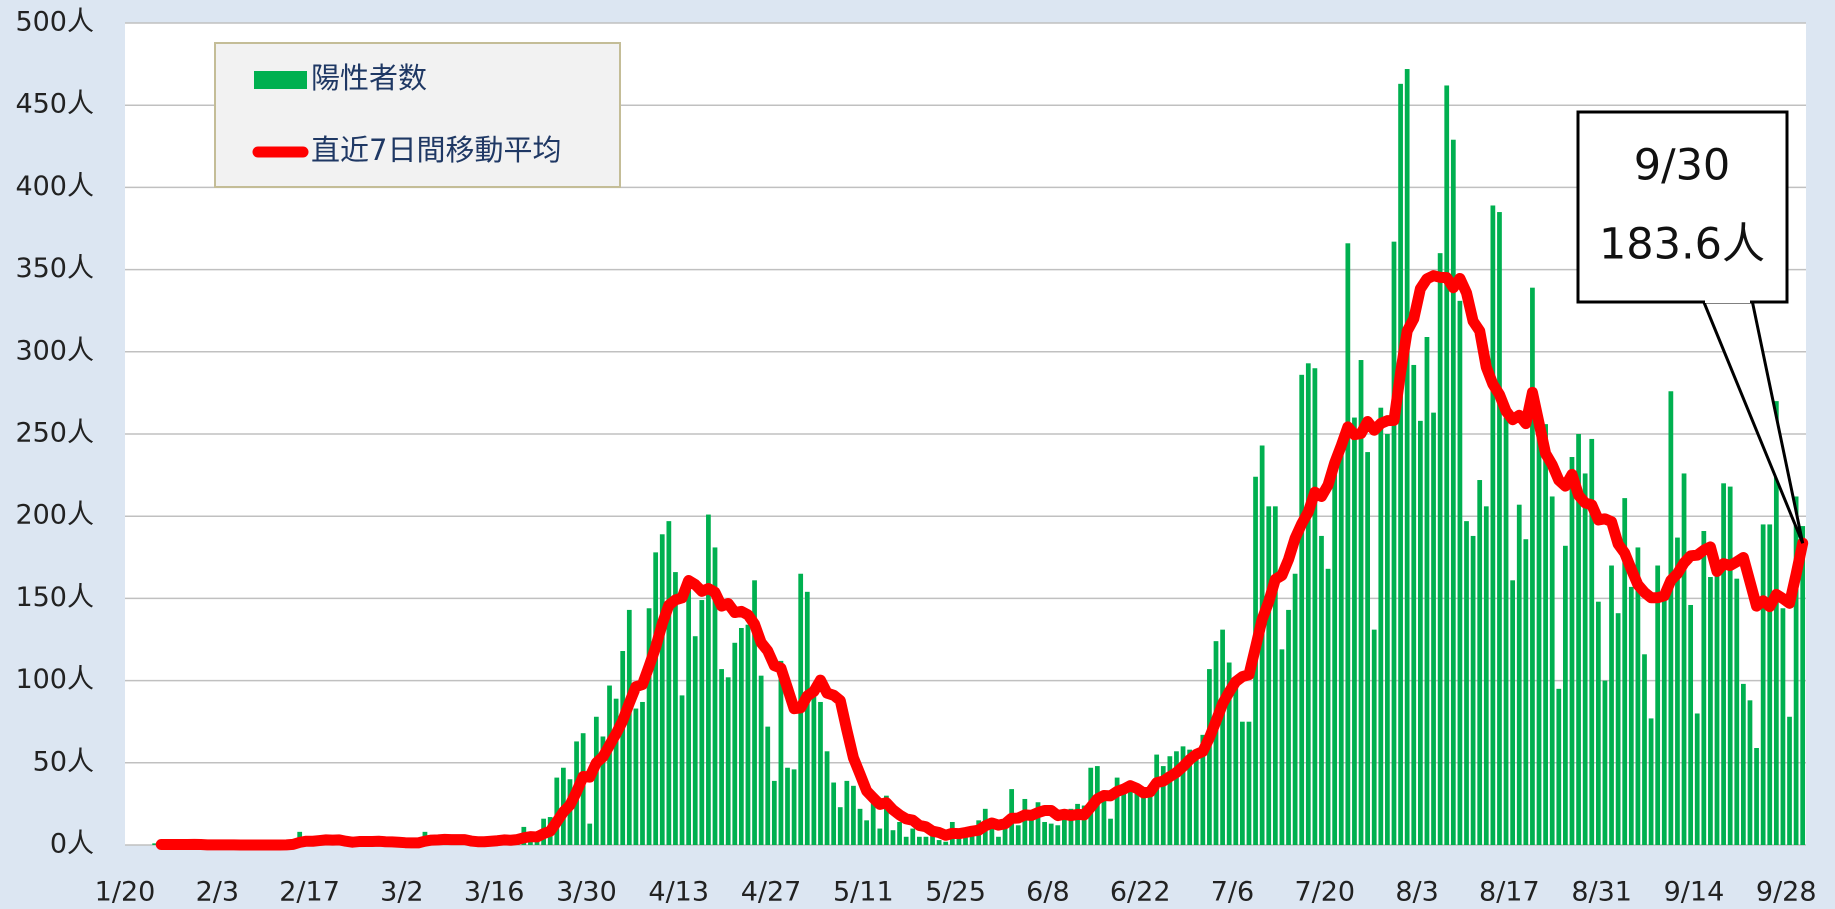 The image size is (1835, 909). I want to click on x-tick-label: 8/17, so click(1509, 892).